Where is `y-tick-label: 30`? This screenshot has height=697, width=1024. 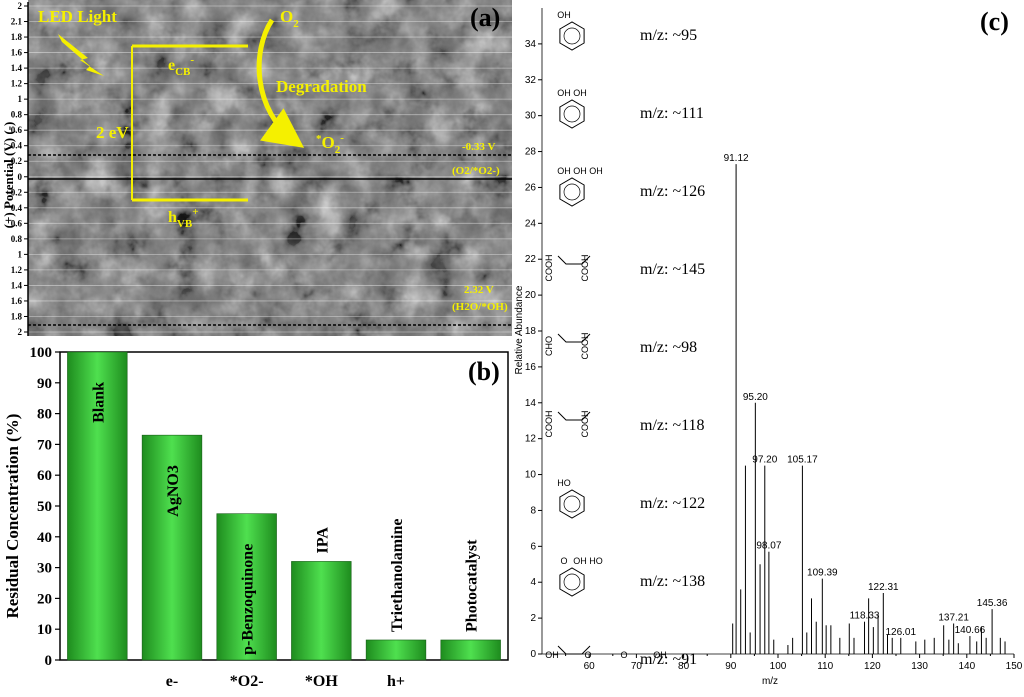
y-tick-label: 30 is located at coordinates (44, 569).